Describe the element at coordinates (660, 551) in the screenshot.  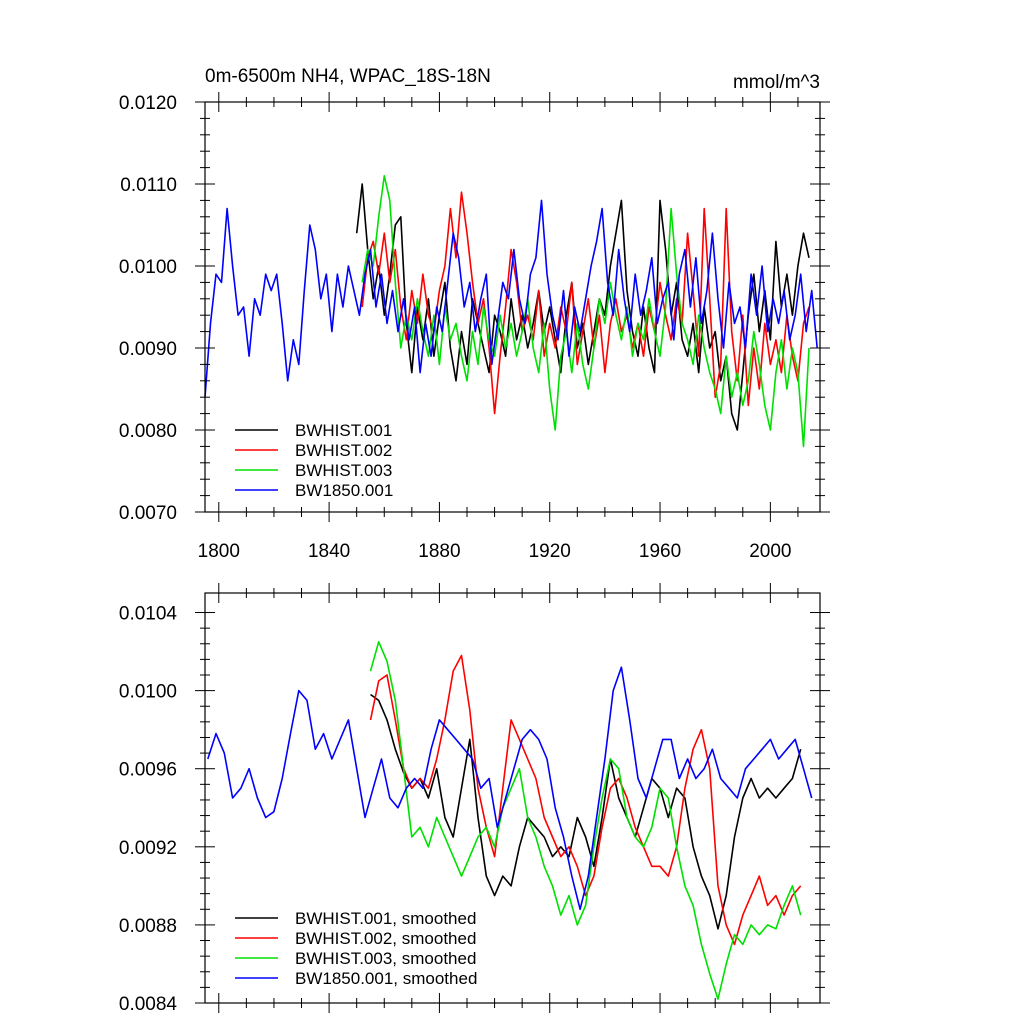
I see `top-x-tick-label: 1960` at that location.